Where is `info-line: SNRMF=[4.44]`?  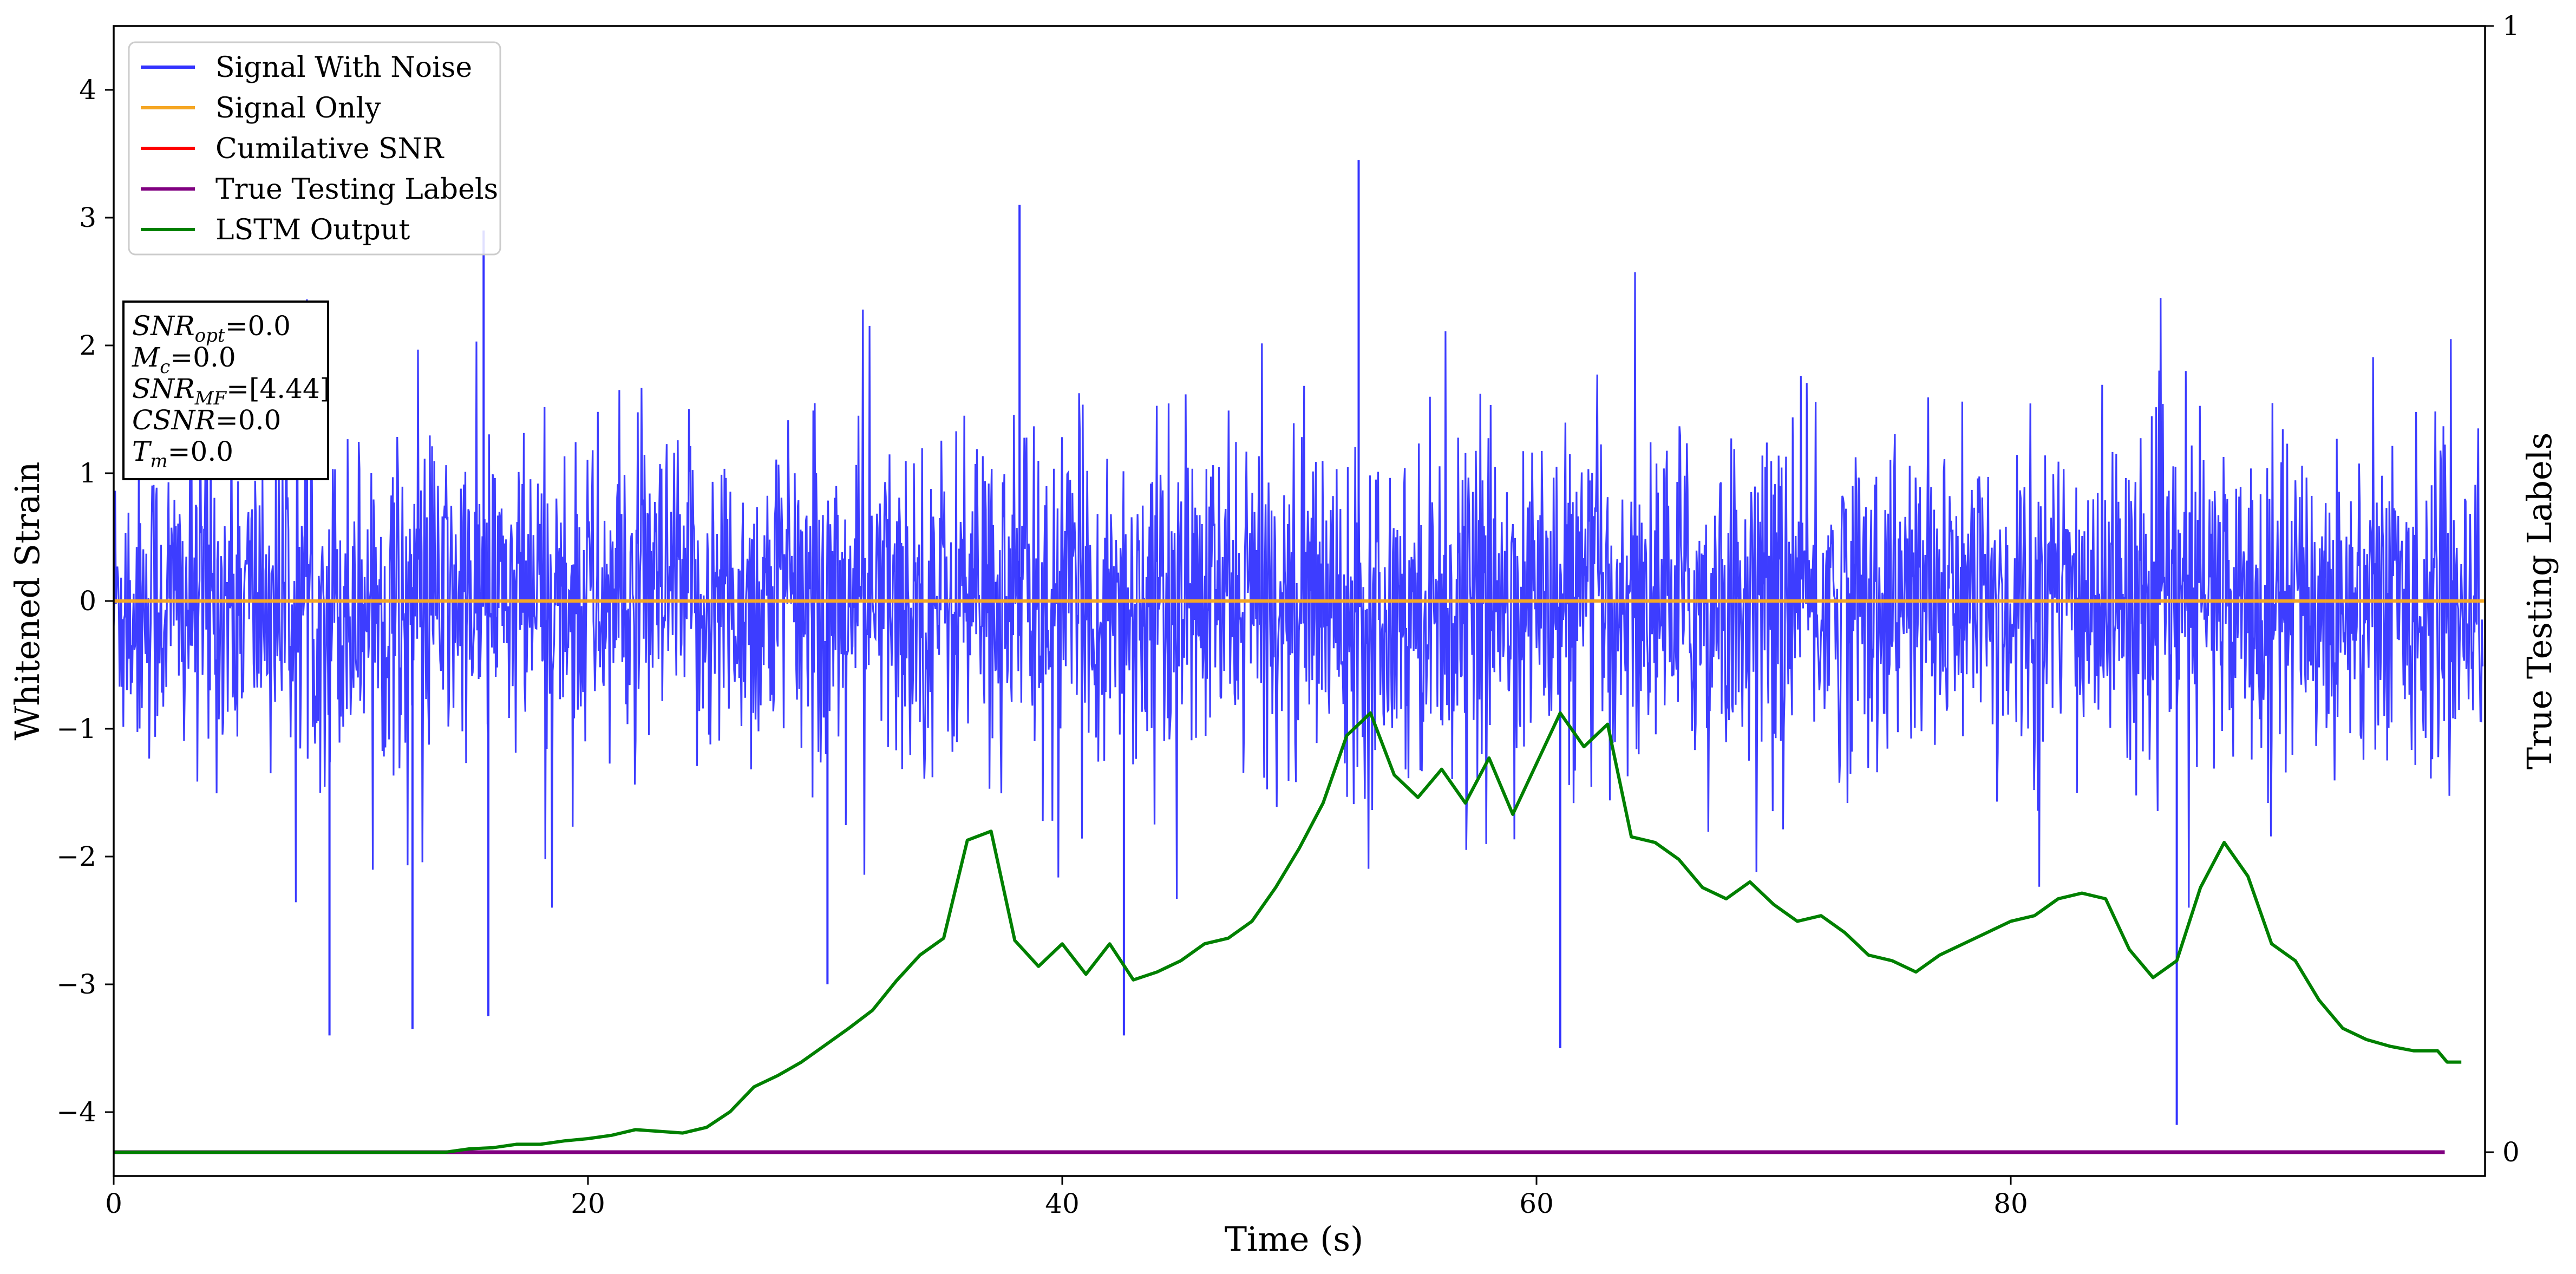
info-line: SNRMF=[4.44] is located at coordinates (231, 391).